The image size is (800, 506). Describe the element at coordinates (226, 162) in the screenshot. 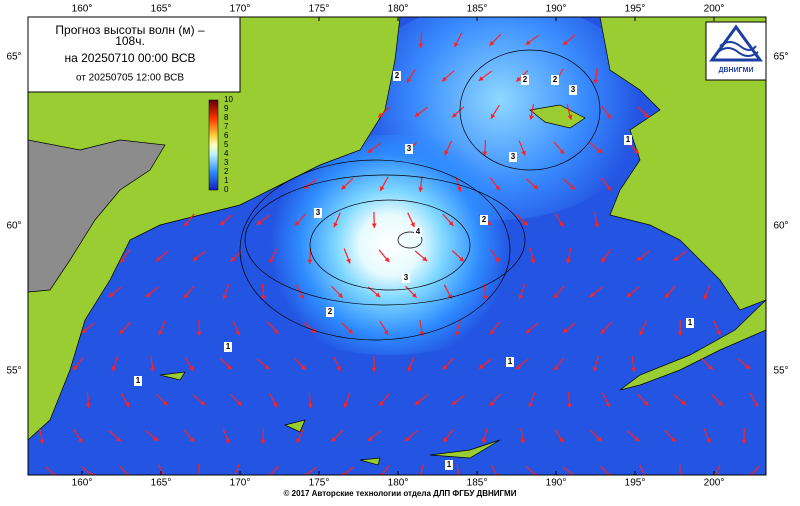

I see `colorbar-label: 3` at that location.